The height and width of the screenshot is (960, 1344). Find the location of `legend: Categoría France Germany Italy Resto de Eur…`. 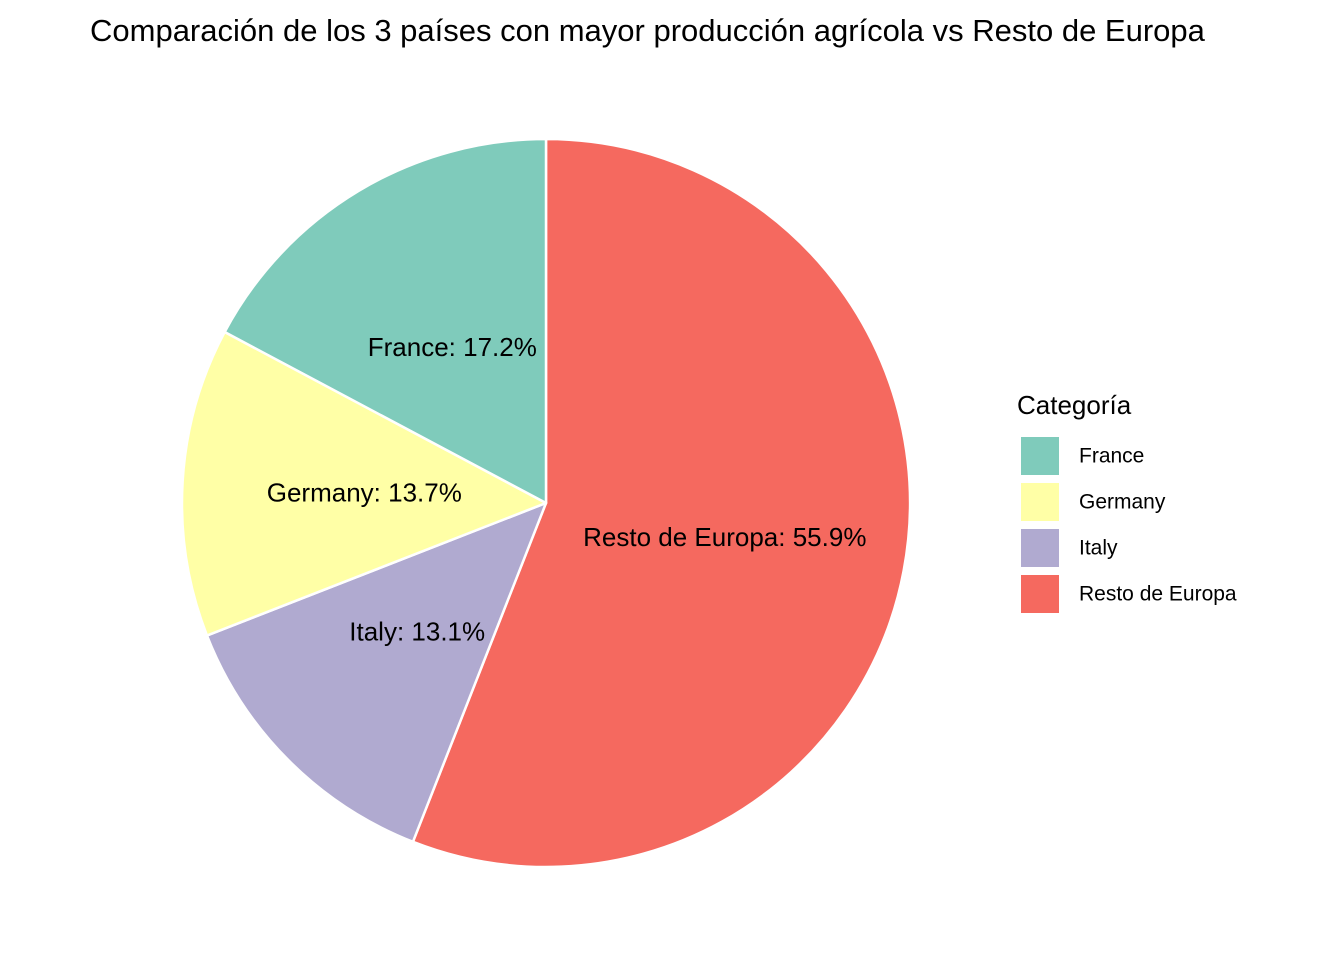

legend: Categoría France Germany Italy Resto de Eur… is located at coordinates (1127, 502).